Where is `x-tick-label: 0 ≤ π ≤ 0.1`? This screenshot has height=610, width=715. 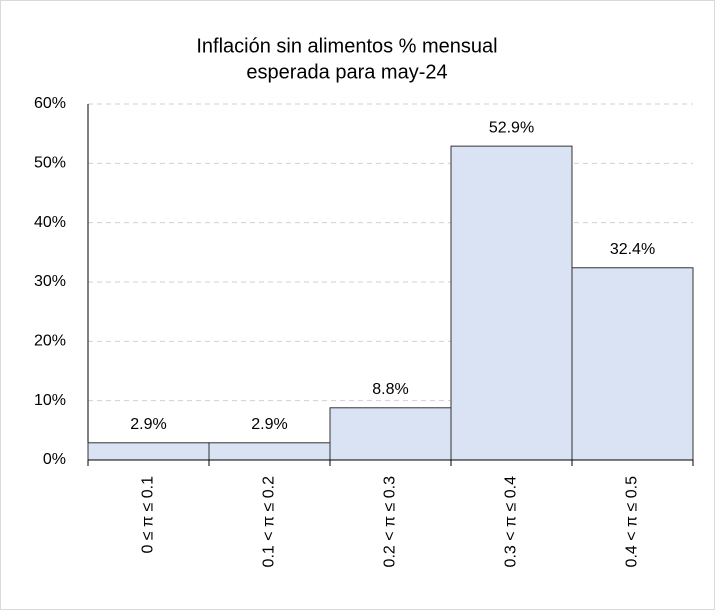
x-tick-label: 0 ≤ π ≤ 0.1 is located at coordinates (148, 515).